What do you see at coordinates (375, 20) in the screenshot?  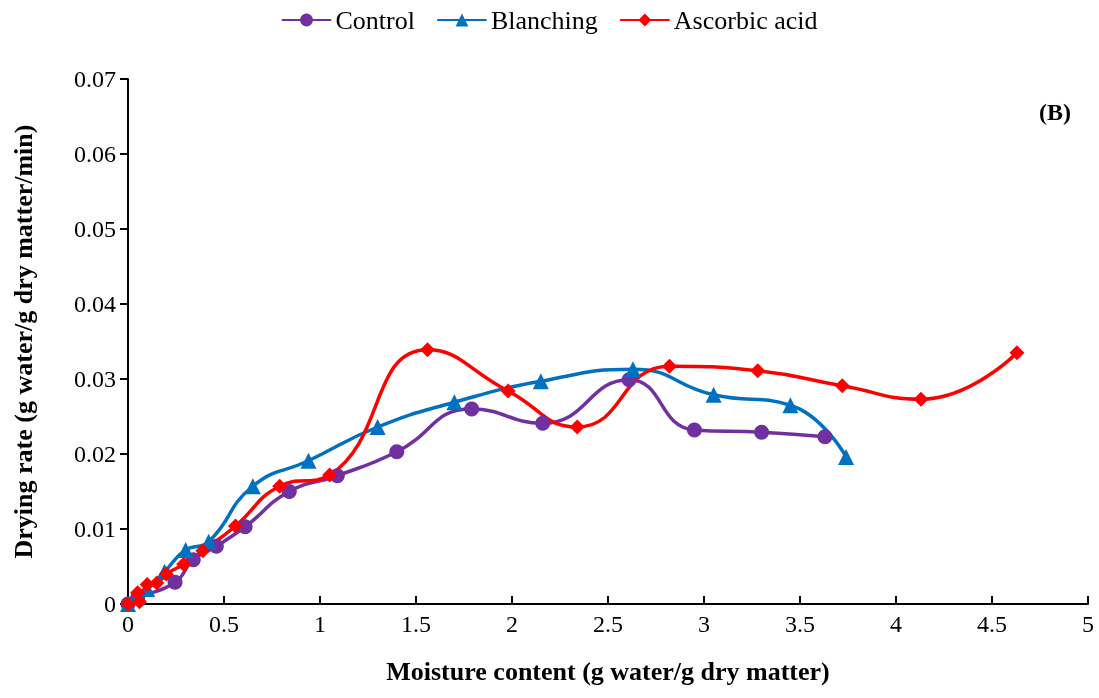 I see `legend-label: Control` at bounding box center [375, 20].